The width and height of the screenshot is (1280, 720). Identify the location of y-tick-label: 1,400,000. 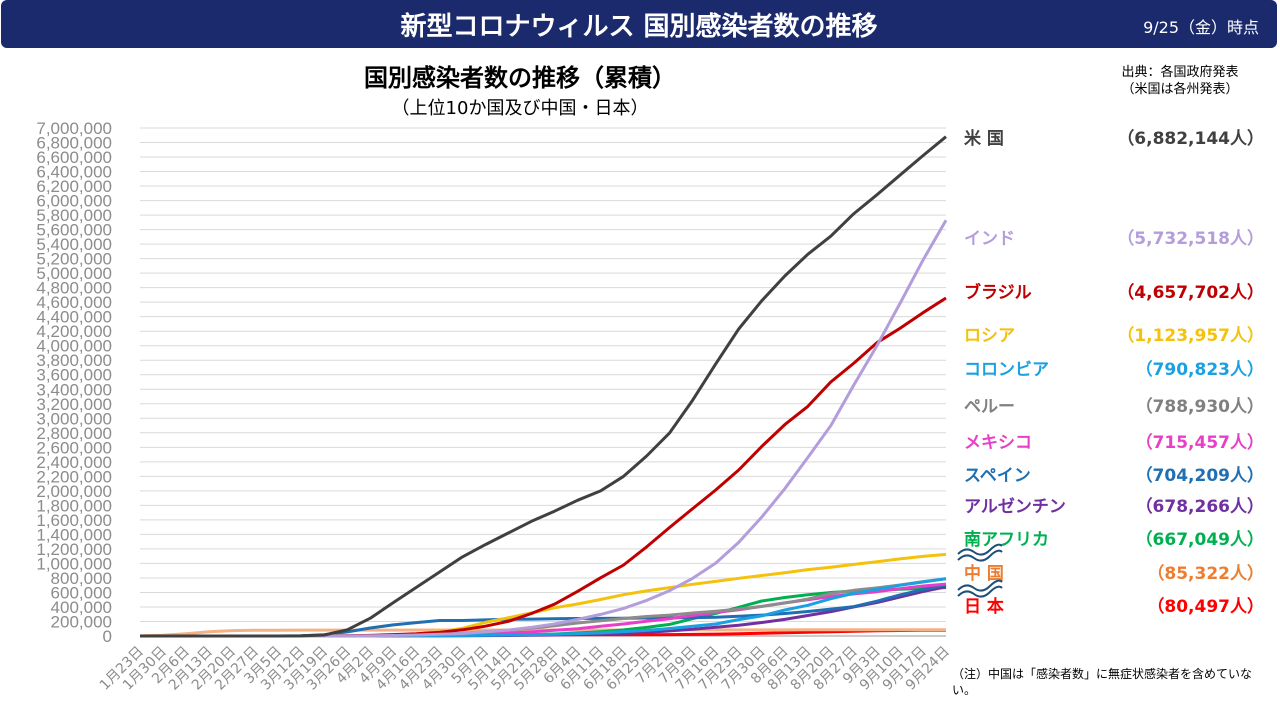
(74, 534).